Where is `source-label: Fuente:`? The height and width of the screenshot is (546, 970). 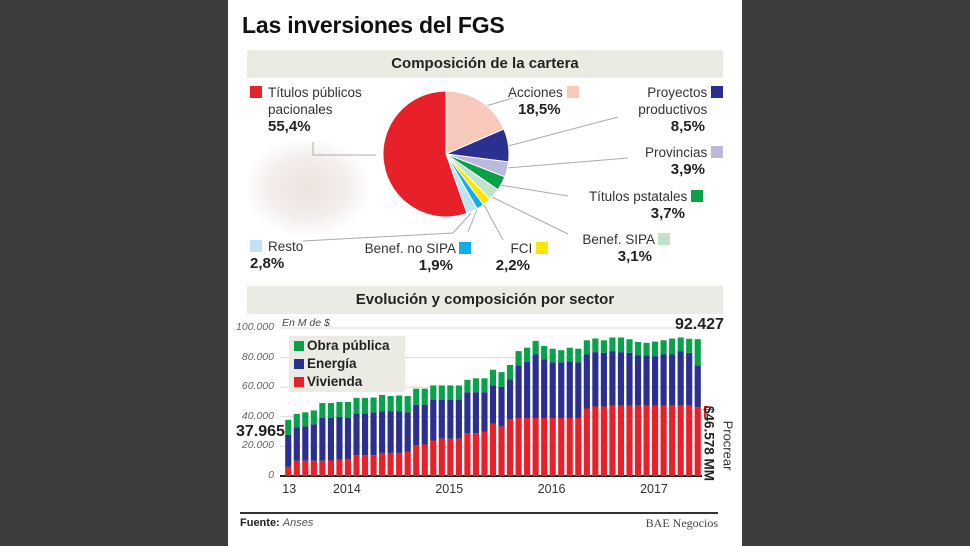 source-label: Fuente: is located at coordinates (260, 523).